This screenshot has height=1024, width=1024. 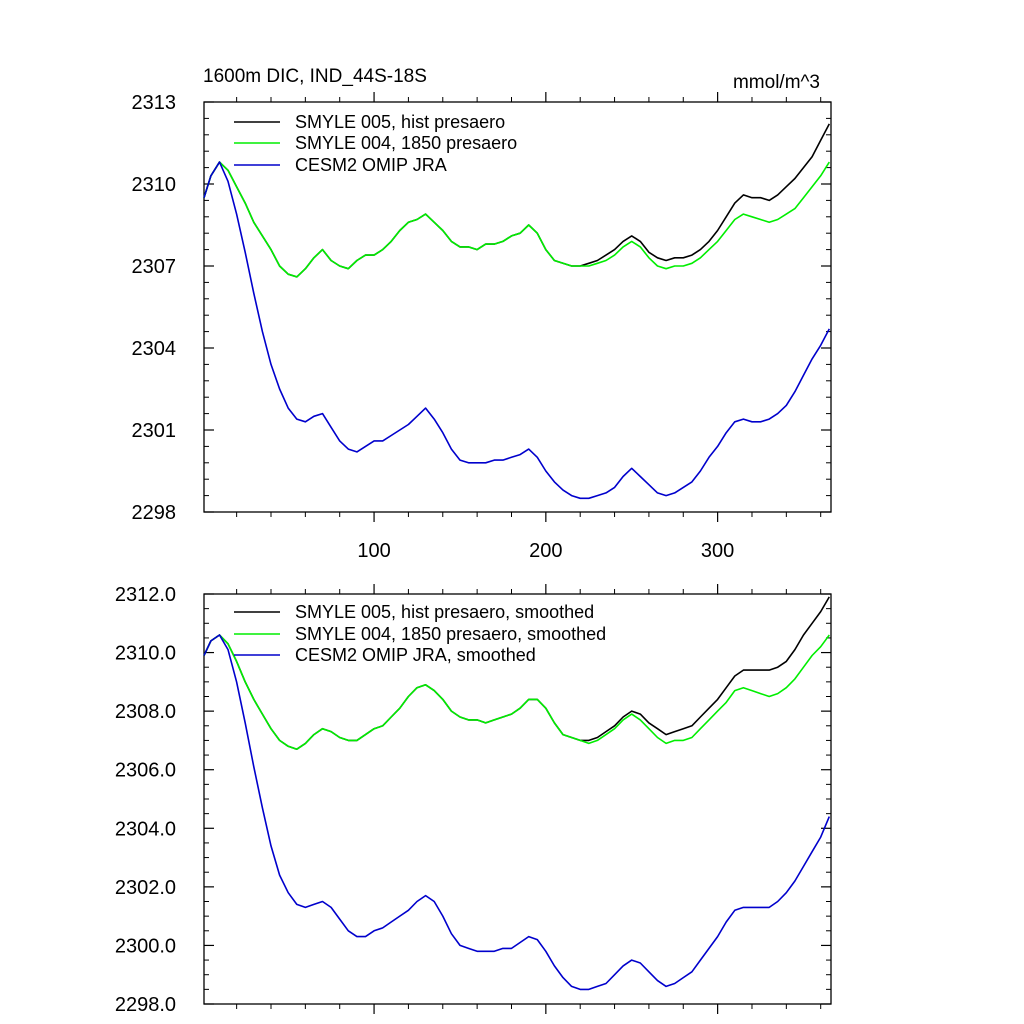 I want to click on top-panel-x-tick-labels: 100 200 300, so click(x=545, y=551).